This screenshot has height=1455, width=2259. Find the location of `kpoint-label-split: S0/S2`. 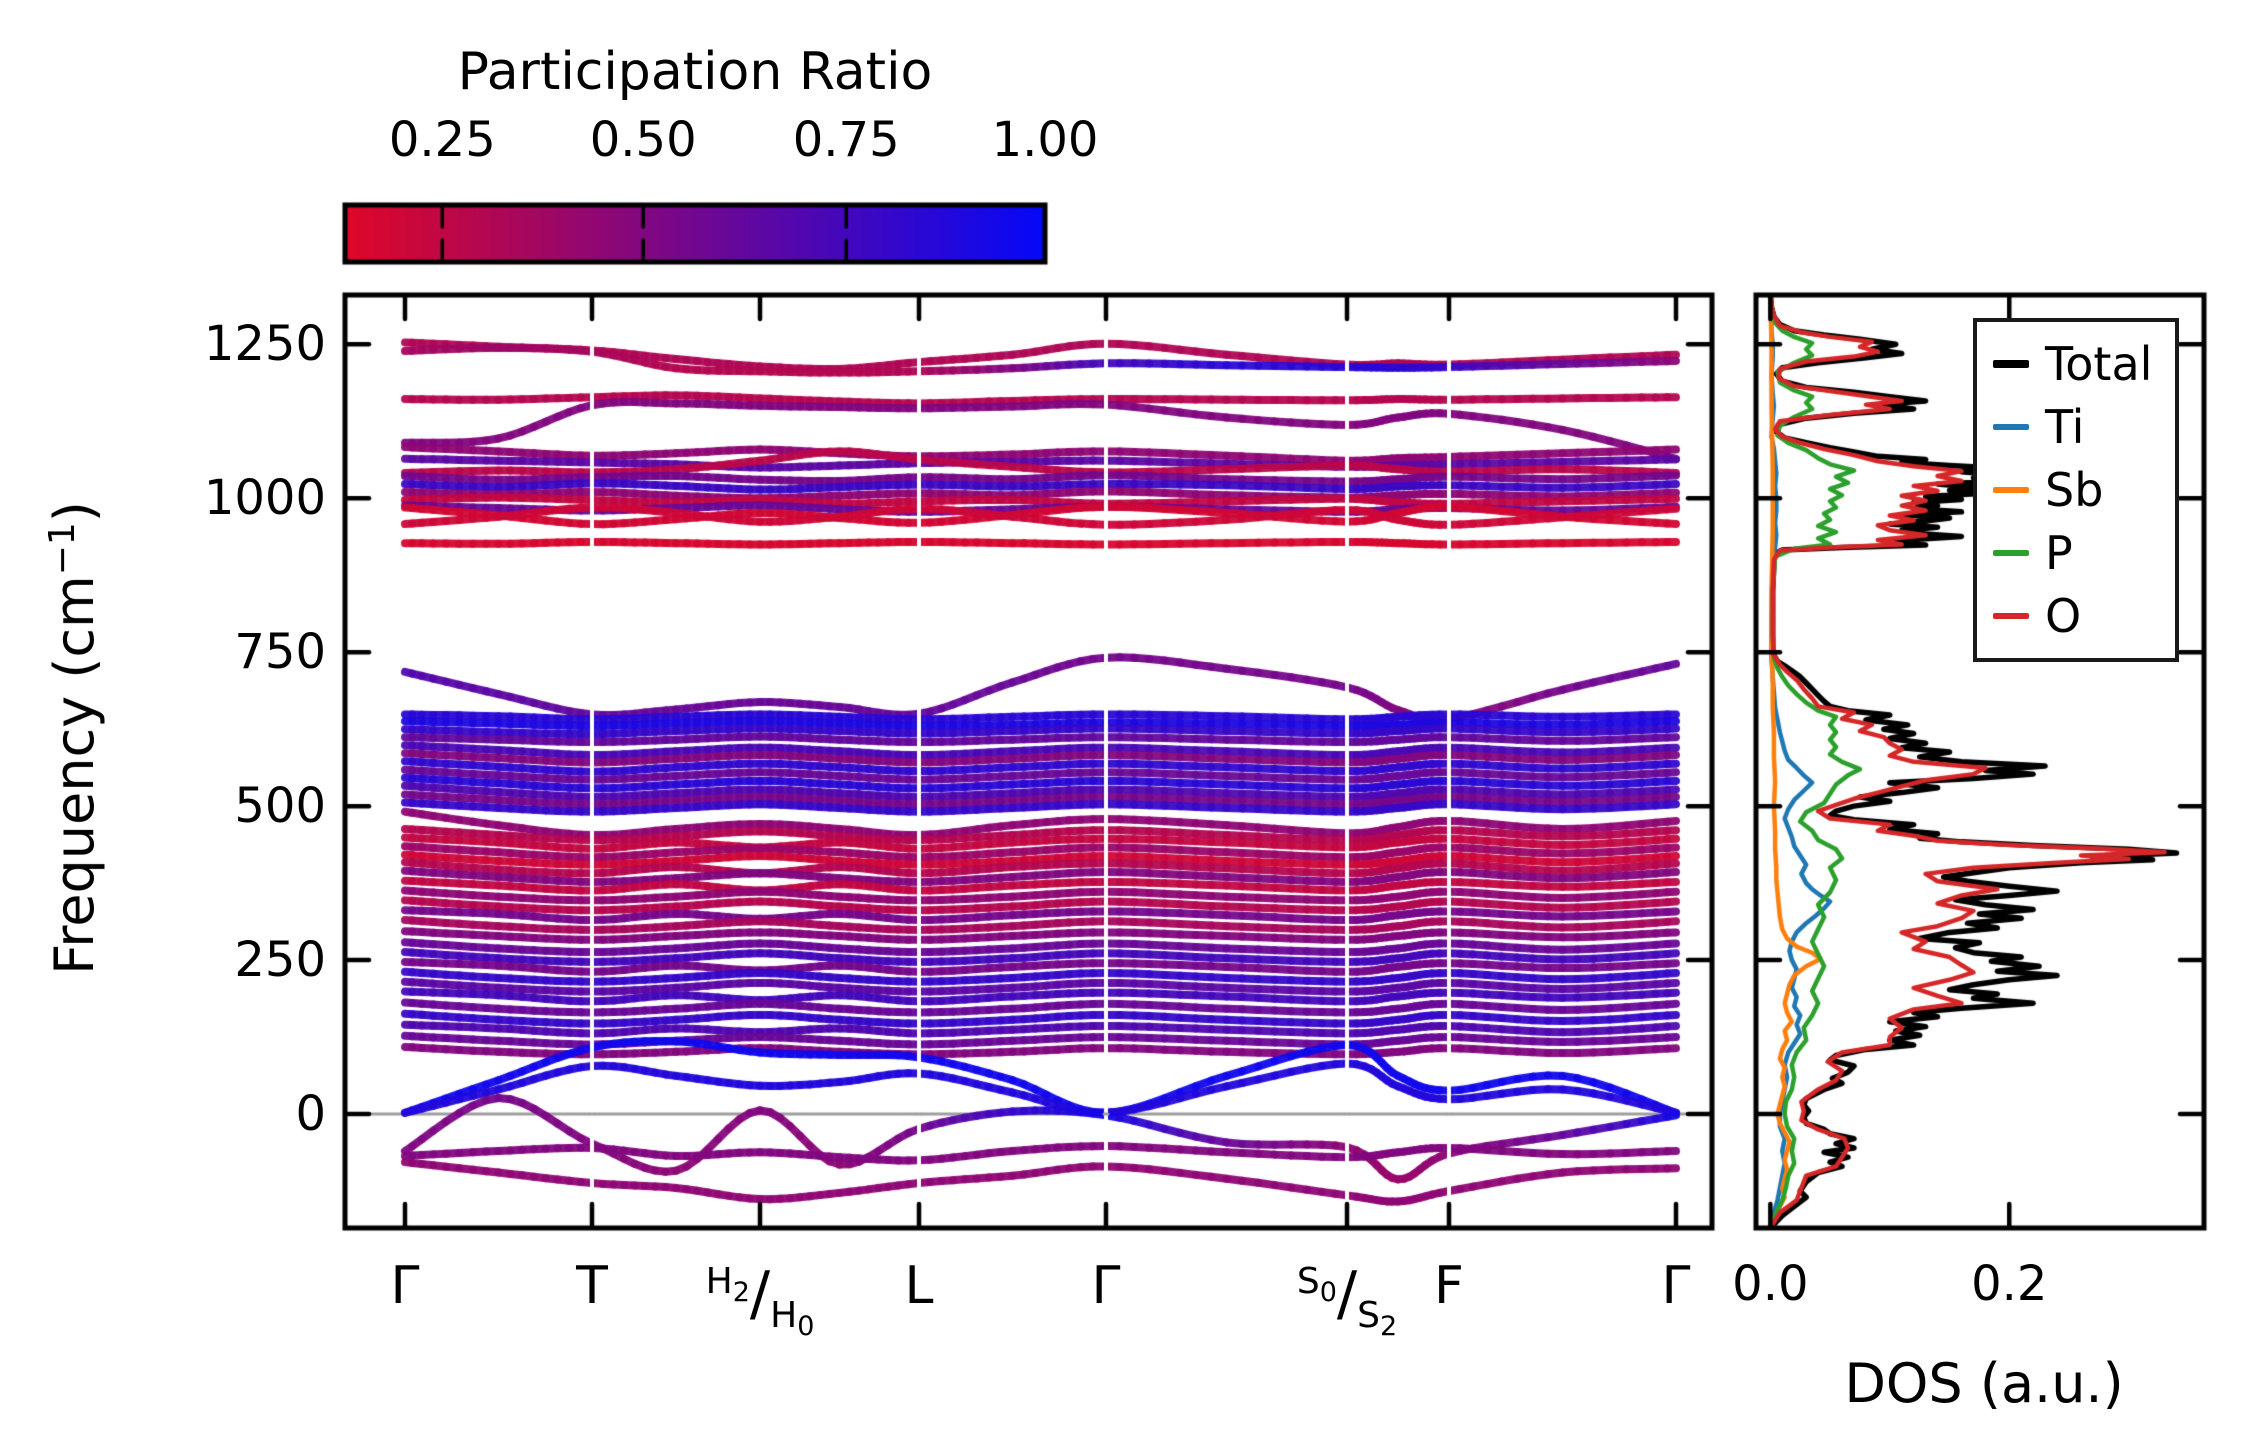

kpoint-label-split: S0/S2 is located at coordinates (1347, 1295).